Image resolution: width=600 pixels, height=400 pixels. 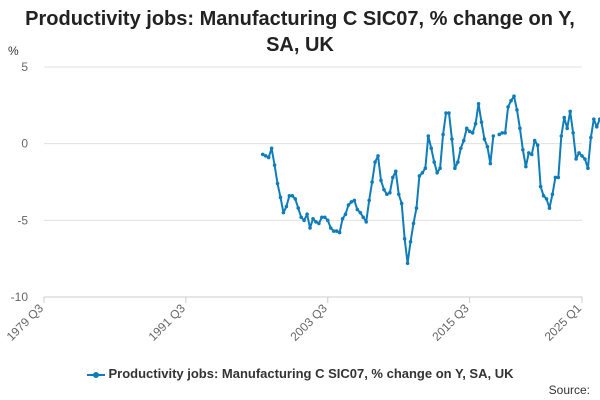 I want to click on x-tick-label: 1991 Q3, so click(x=167, y=322).